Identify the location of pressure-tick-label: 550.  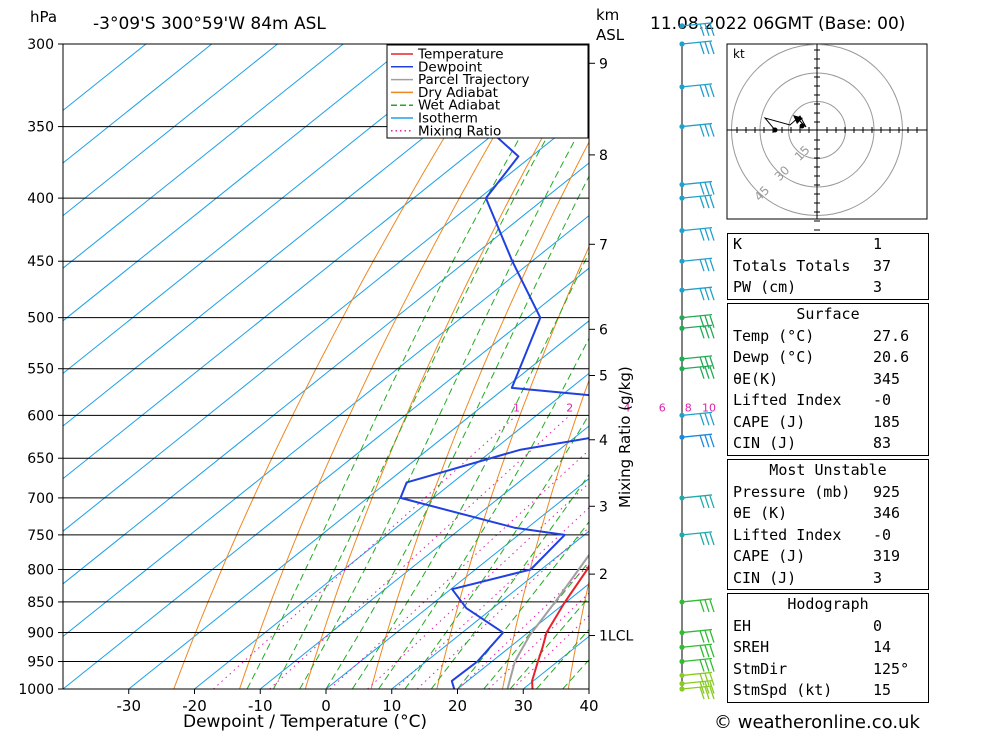
(40, 370).